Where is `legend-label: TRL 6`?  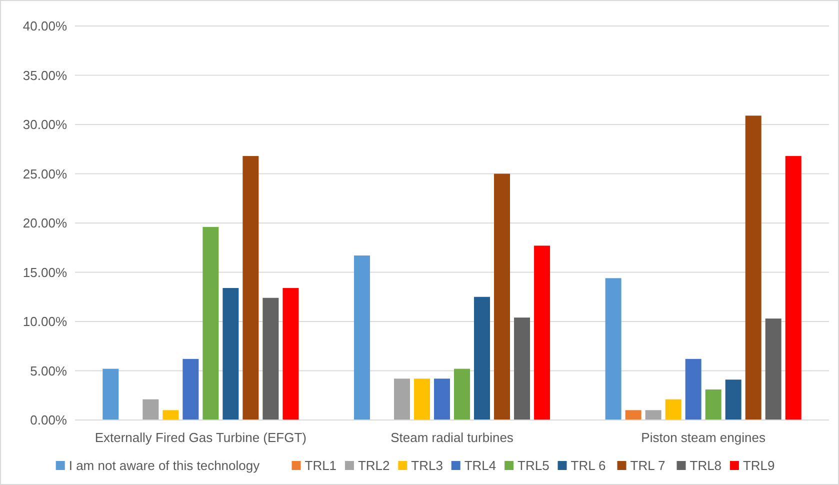 legend-label: TRL 6 is located at coordinates (588, 465).